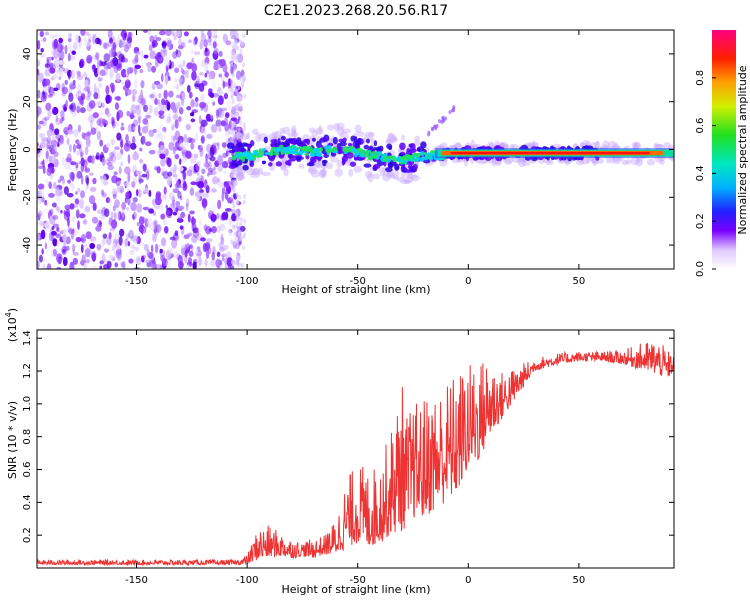  Describe the element at coordinates (27, 101) in the screenshot. I see `spectrogram-y-tick-label: 20` at that location.